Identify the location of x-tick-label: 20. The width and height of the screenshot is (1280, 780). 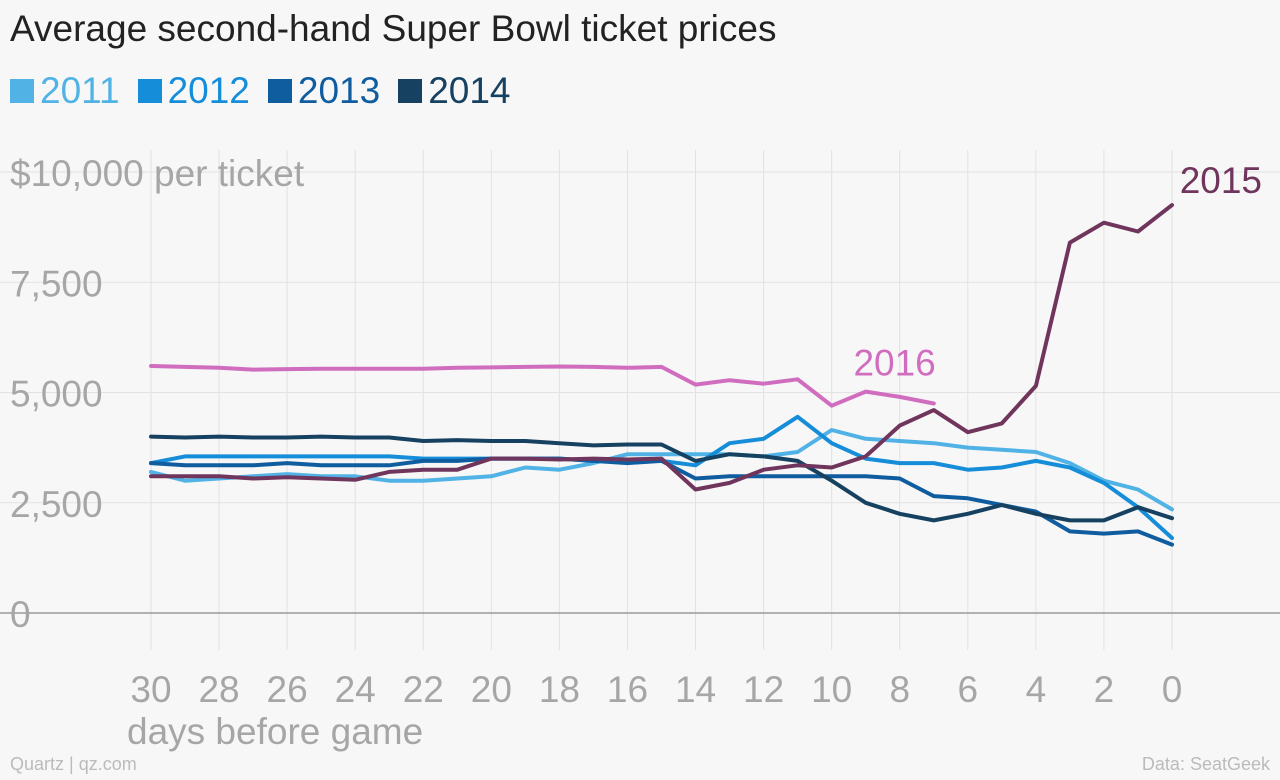
(491, 689).